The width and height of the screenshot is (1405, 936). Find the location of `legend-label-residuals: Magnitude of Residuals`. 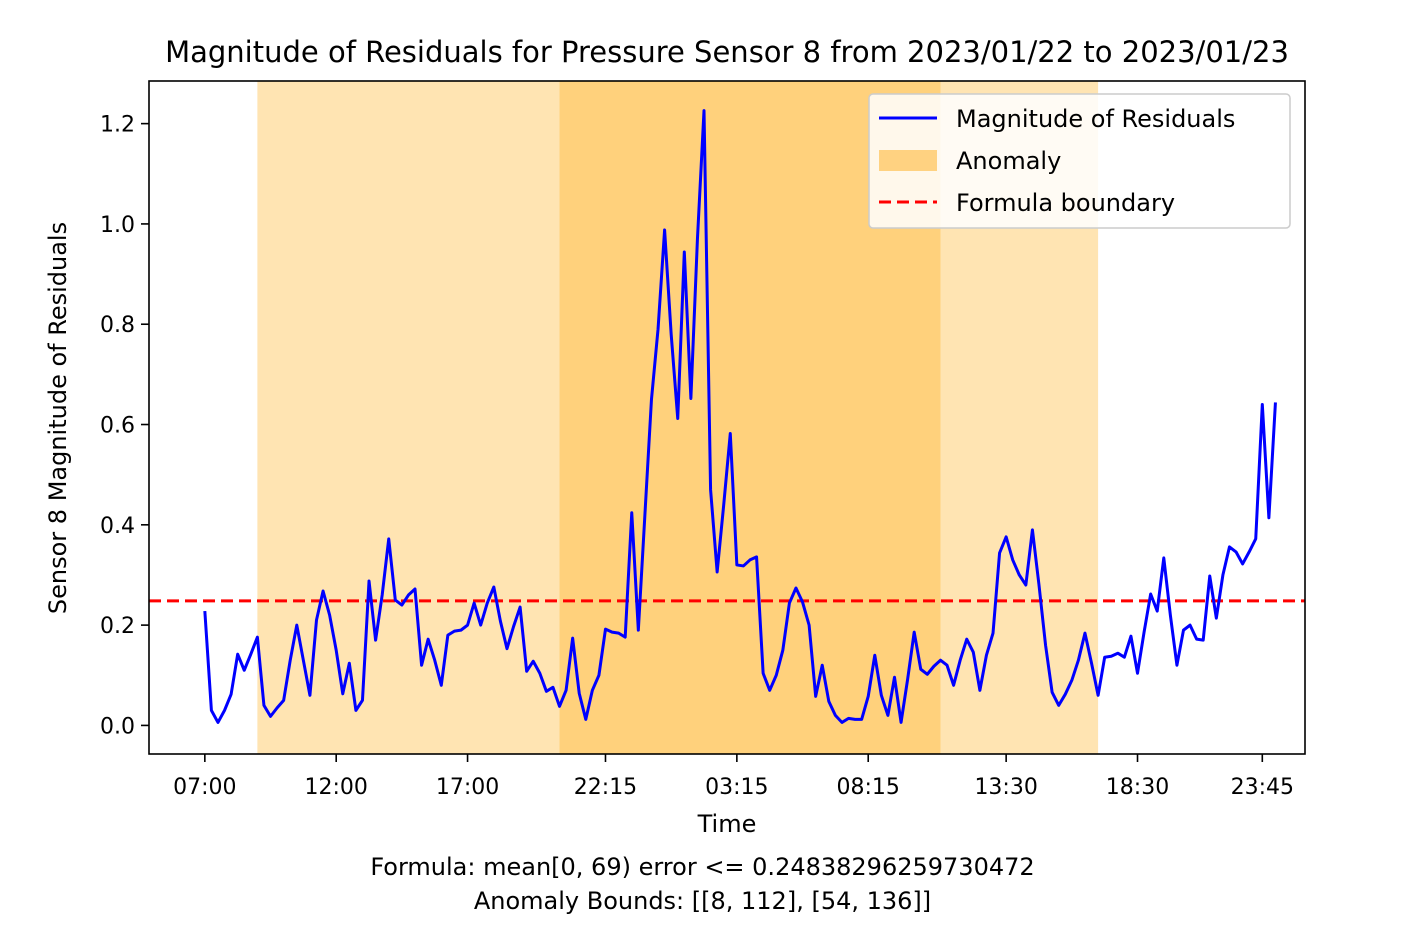

legend-label-residuals: Magnitude of Residuals is located at coordinates (1095, 119).